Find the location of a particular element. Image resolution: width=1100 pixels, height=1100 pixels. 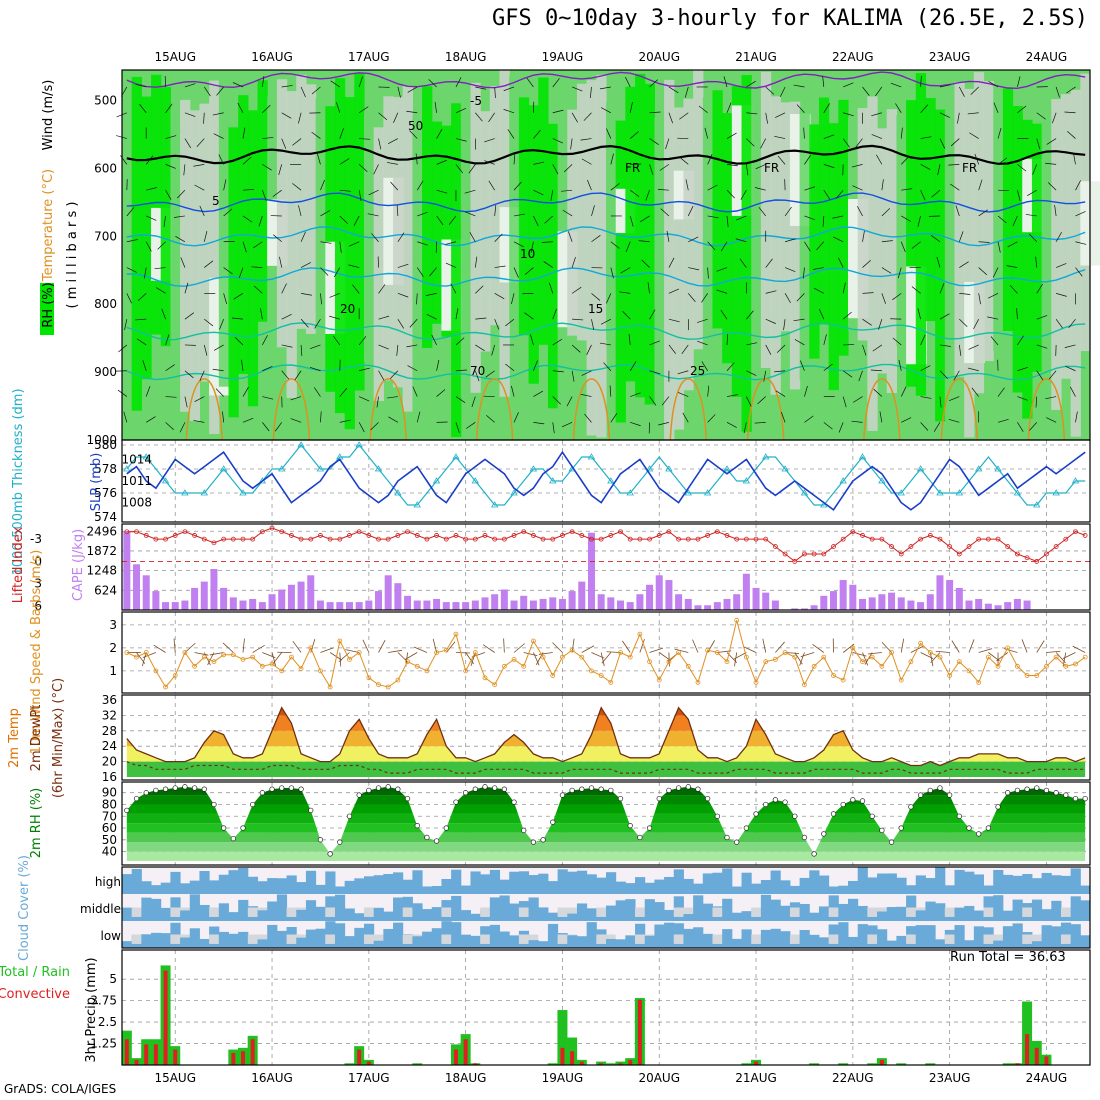

temp-band is located at coordinates (606, 769).